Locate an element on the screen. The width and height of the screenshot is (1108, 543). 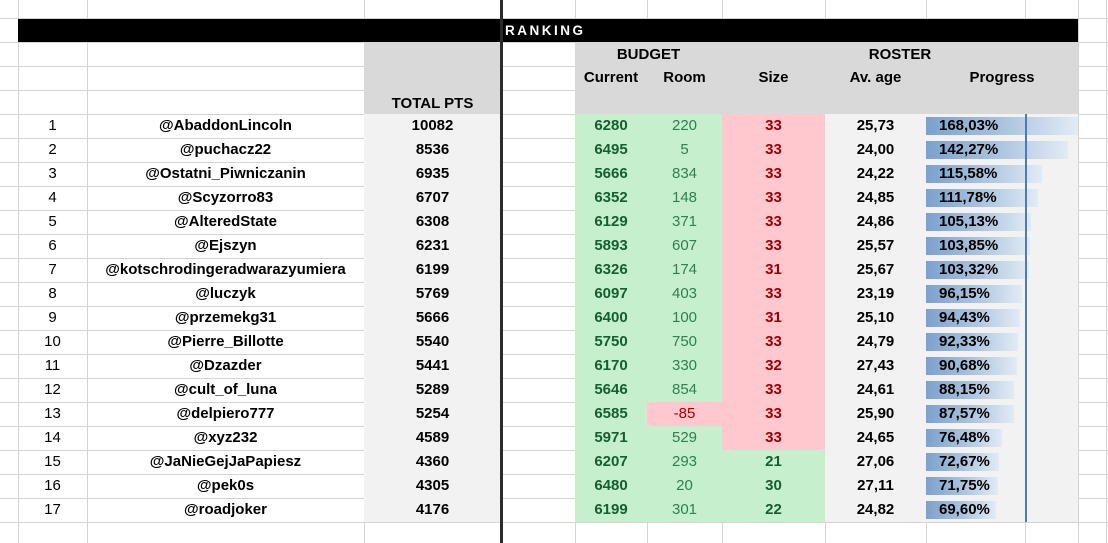
progress-cell: 69,60% is located at coordinates (1002, 510).